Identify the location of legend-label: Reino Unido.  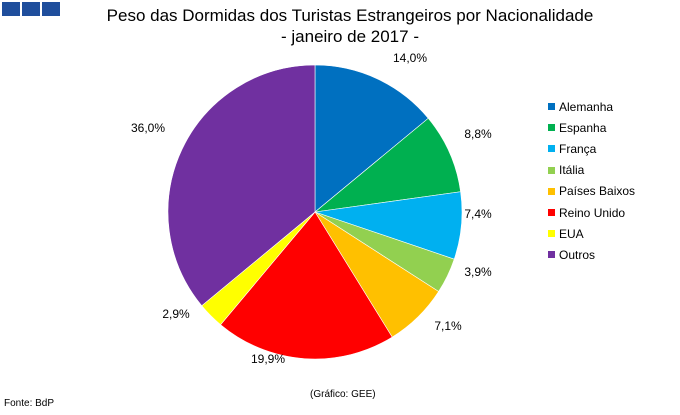
(592, 212).